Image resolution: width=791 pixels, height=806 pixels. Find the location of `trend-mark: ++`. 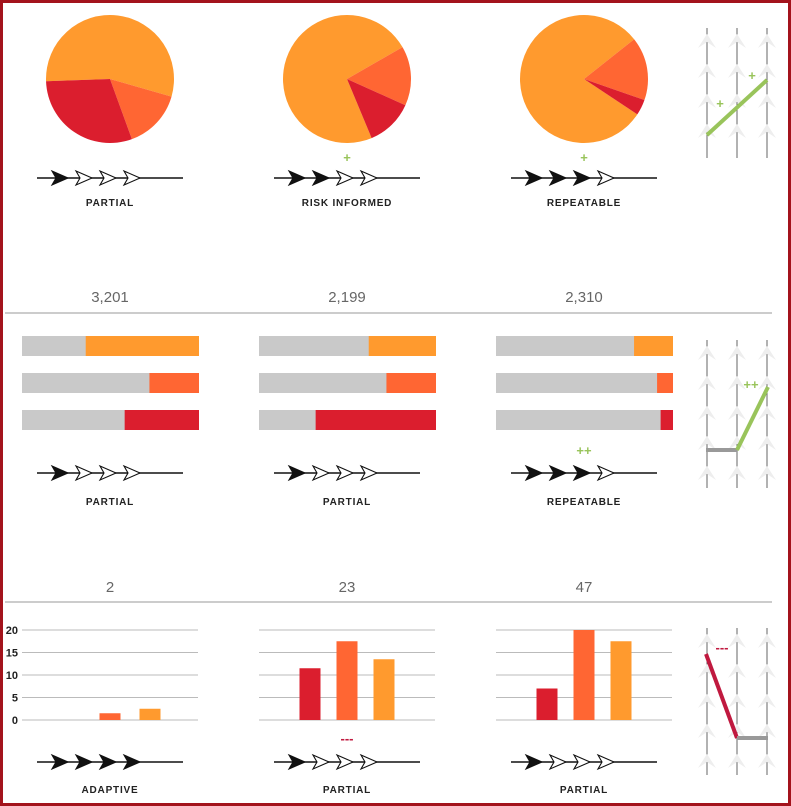

trend-mark: ++ is located at coordinates (751, 384).